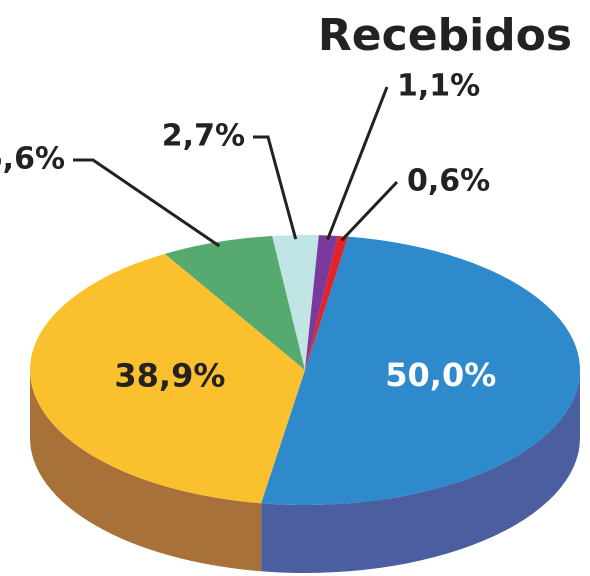  Describe the element at coordinates (169, 375) in the screenshot. I see `slice-label: 38,9%` at that location.